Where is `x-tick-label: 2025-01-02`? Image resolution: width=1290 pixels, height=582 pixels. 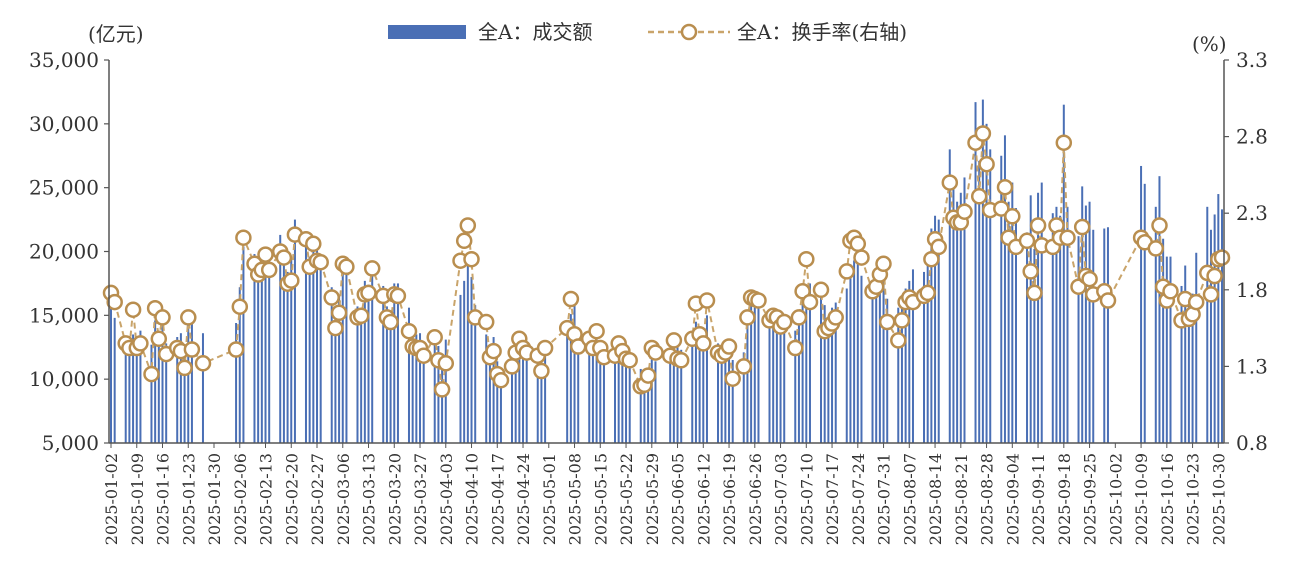
x-tick-label: 2025-01-02 is located at coordinates (111, 499).